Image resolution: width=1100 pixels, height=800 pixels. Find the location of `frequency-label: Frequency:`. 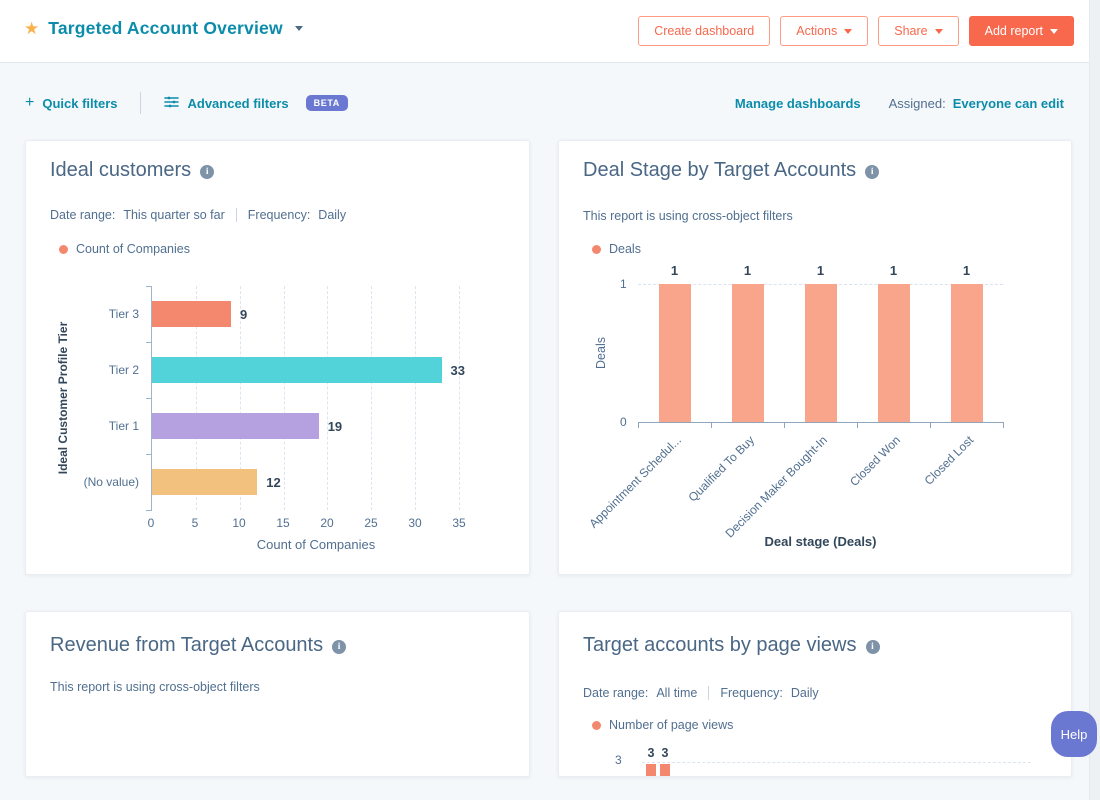

frequency-label: Frequency: is located at coordinates (279, 215).